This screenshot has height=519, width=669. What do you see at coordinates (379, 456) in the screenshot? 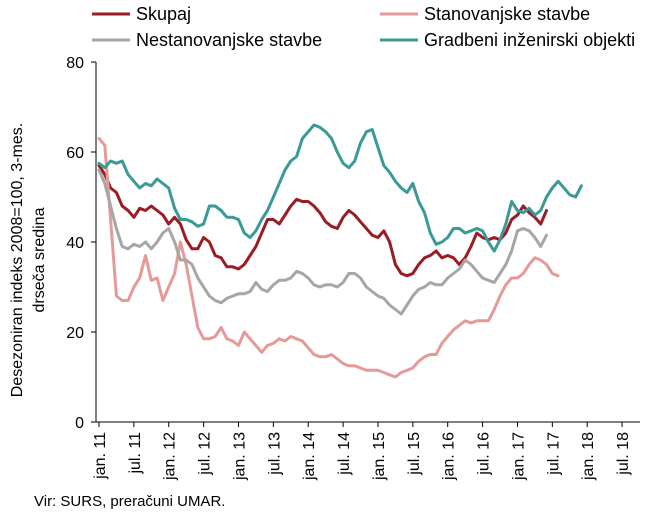
I see `x-tick-label: jan. 15` at bounding box center [379, 456].